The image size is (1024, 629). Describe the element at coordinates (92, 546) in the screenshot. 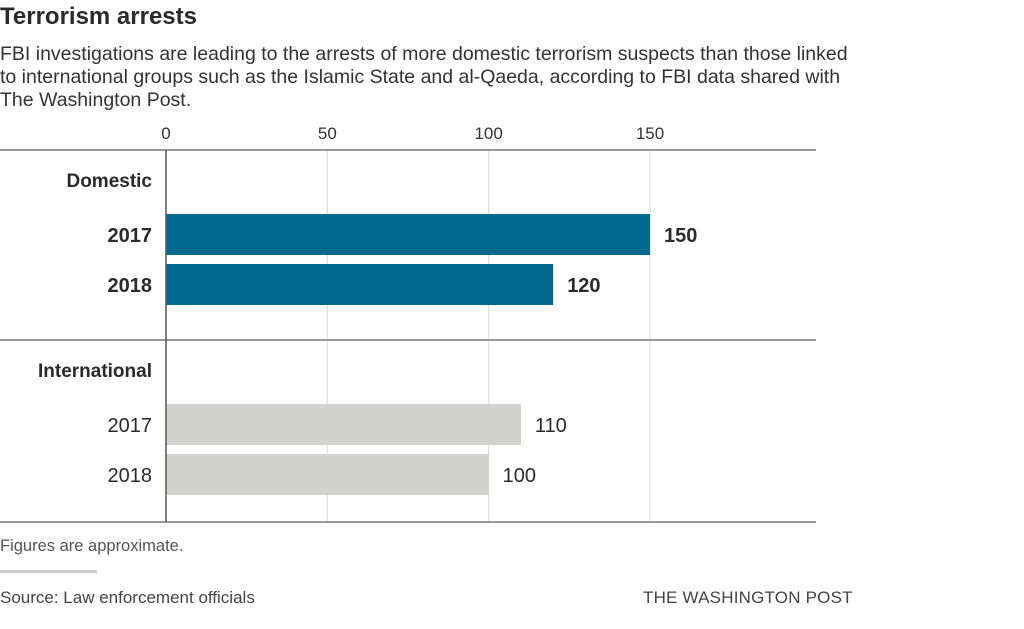

I see `footnote: Figures are approximate.` at that location.